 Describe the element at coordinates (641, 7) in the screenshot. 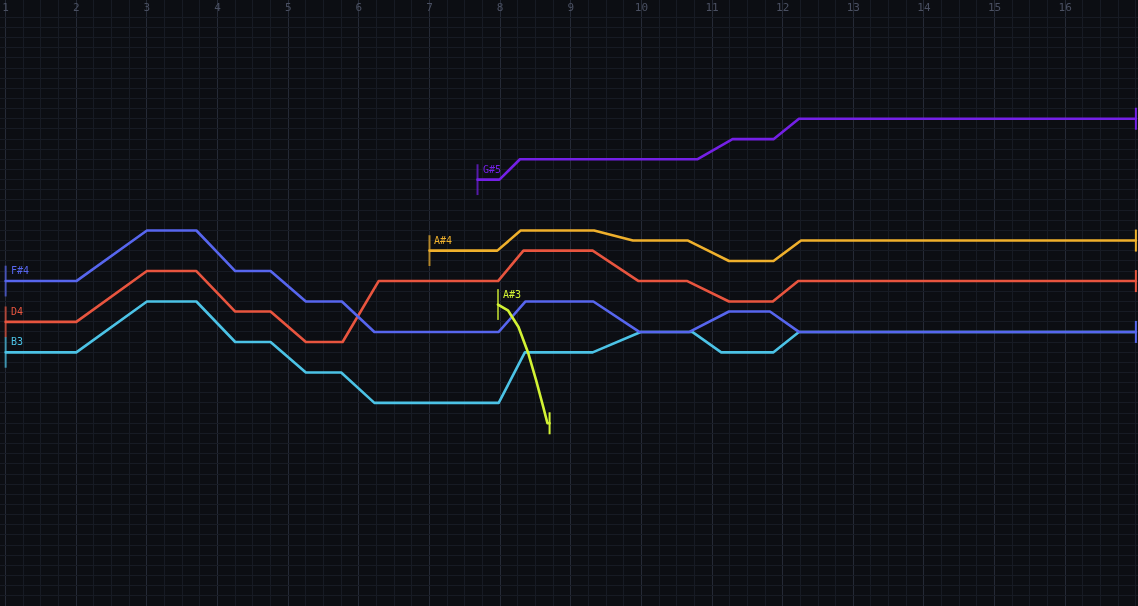

I see `x-tick-label: 10` at that location.